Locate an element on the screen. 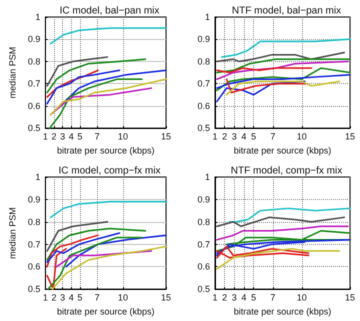  chart-title: NTF model, bal−pan mix is located at coordinates (287, 11).